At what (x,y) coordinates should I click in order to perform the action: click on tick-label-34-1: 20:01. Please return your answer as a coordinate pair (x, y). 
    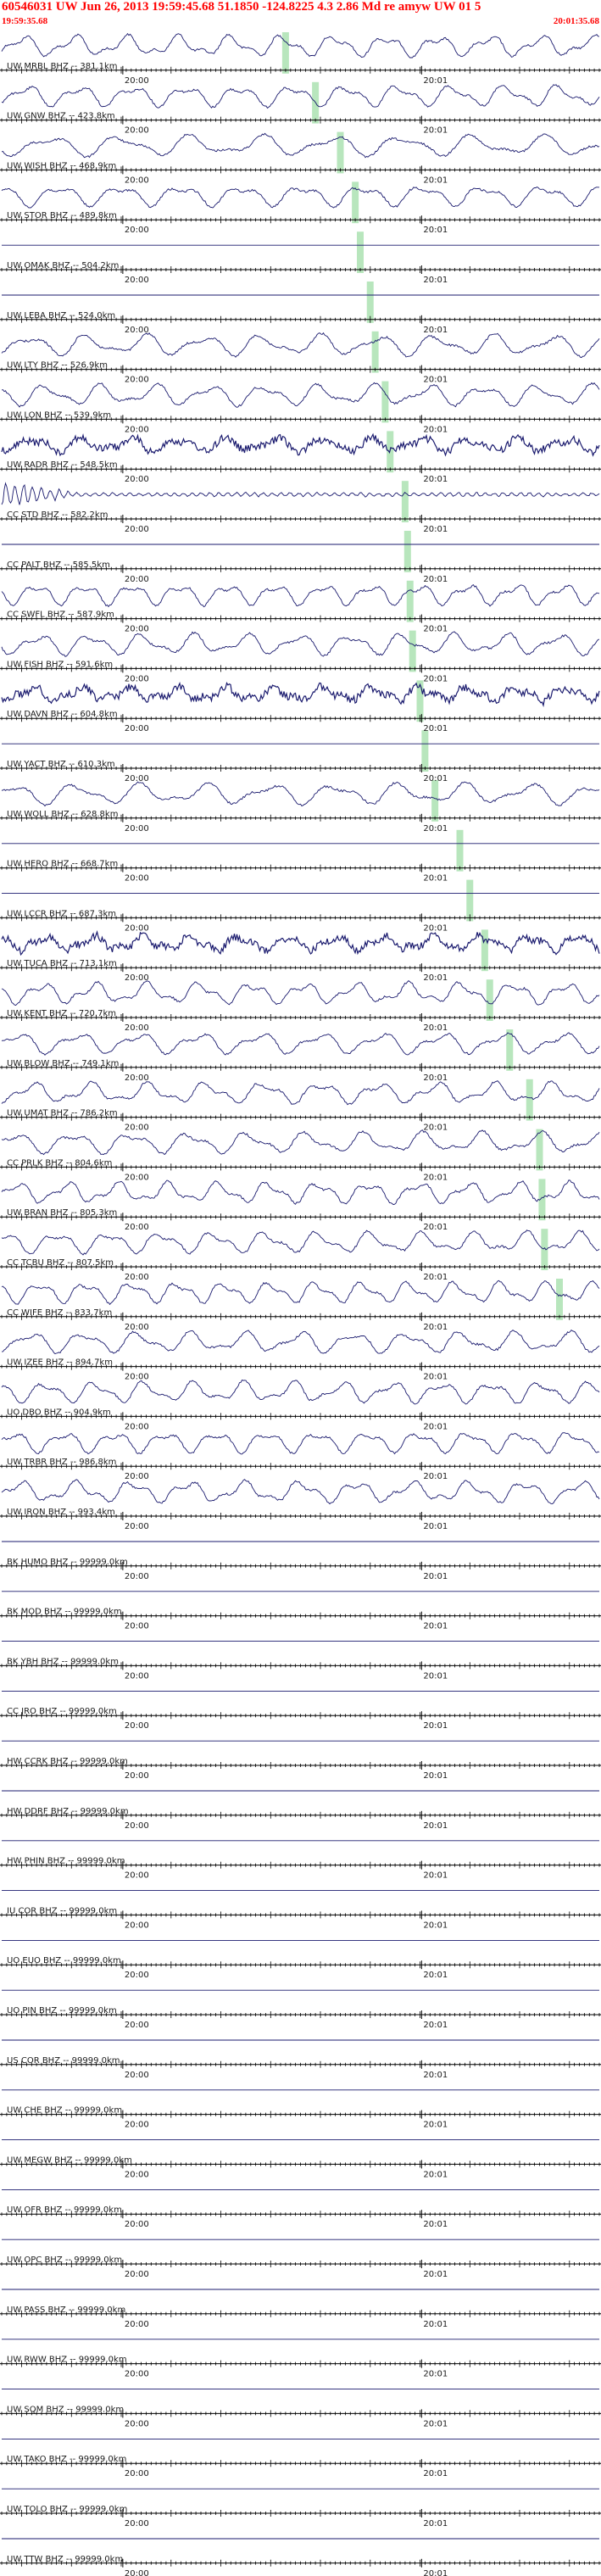
    Looking at the image, I should click on (435, 1776).